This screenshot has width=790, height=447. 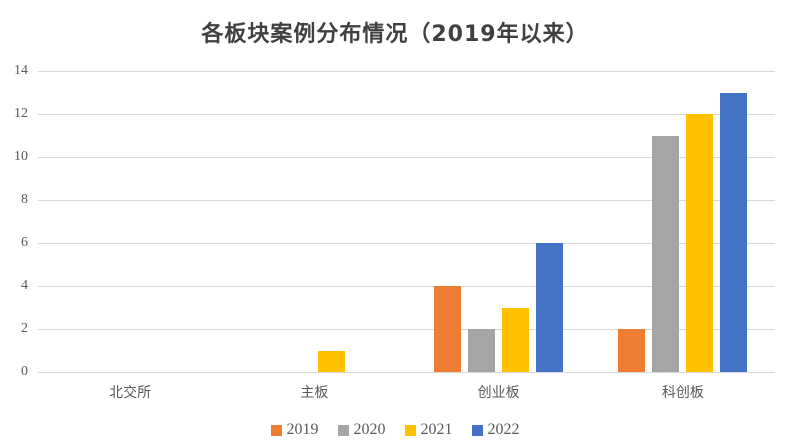 I want to click on legend-item-2019: 2019, so click(x=294, y=429).